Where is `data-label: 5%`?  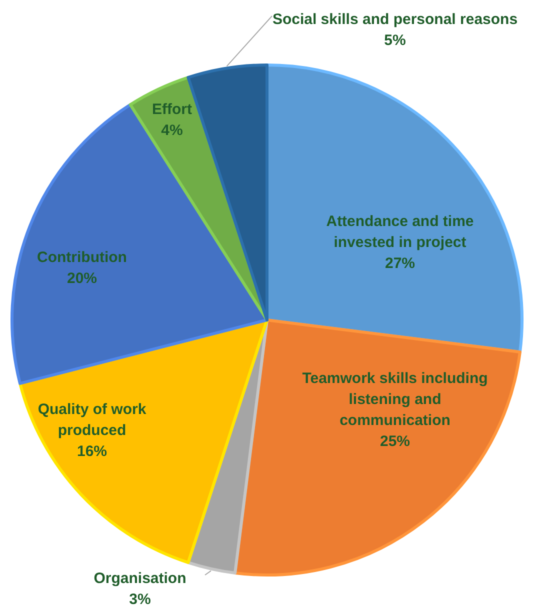
data-label: 5% is located at coordinates (395, 40).